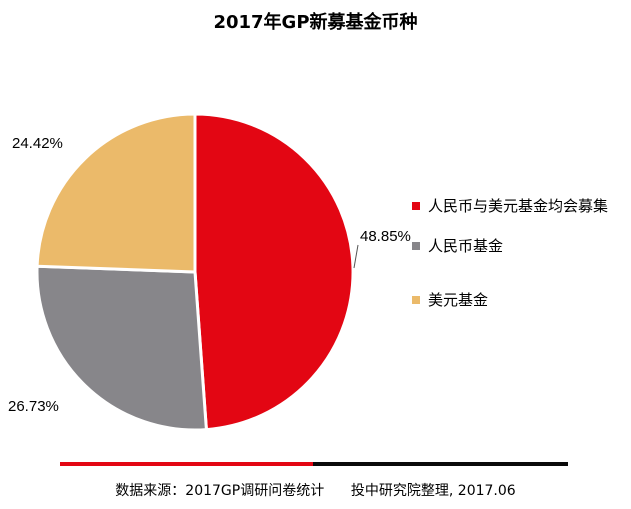 The width and height of the screenshot is (631, 509). I want to click on footer-source: 数据来源：2017GP调研问卷统计 投中研究院整理, 2017.06, so click(315, 490).